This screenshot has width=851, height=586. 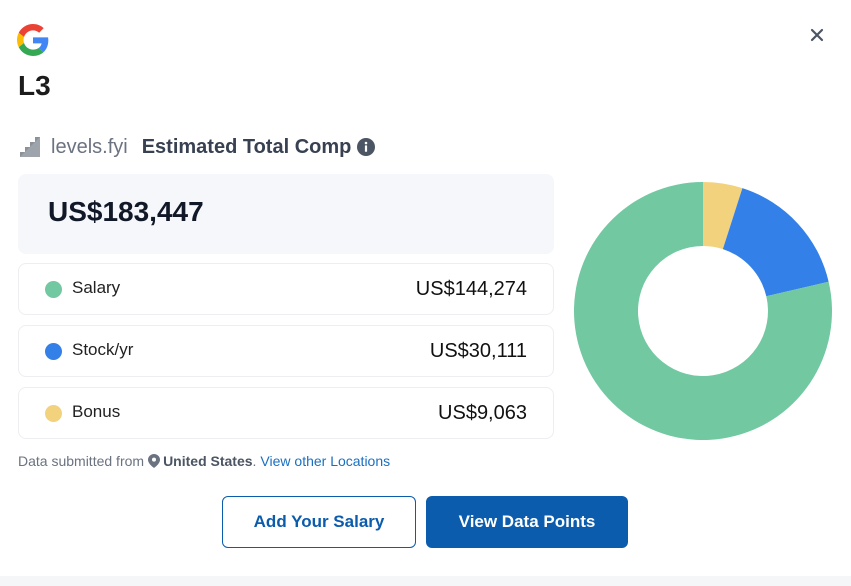 I want to click on donut-slice-bonus, so click(x=723, y=216).